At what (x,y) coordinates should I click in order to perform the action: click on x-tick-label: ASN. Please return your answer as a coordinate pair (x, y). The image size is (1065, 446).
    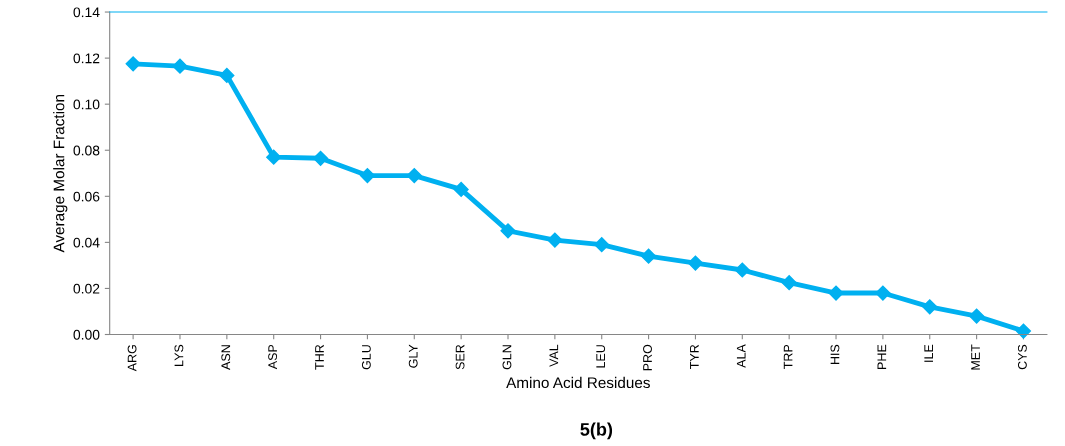
    Looking at the image, I should click on (226, 357).